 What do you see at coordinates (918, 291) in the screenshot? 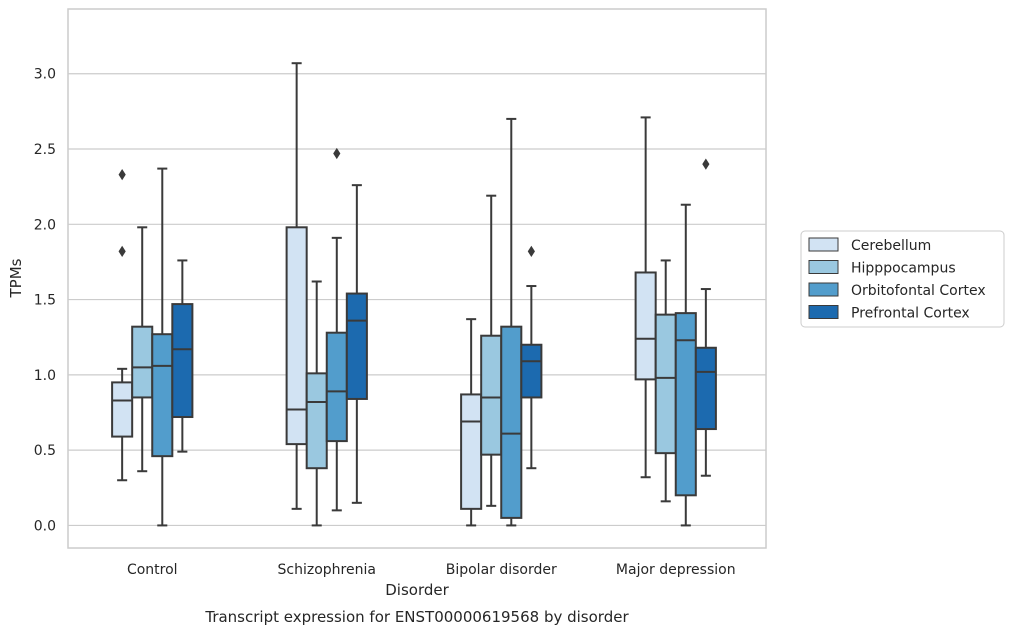
I see `legend-label: Orbitofontal Cortex` at bounding box center [918, 291].